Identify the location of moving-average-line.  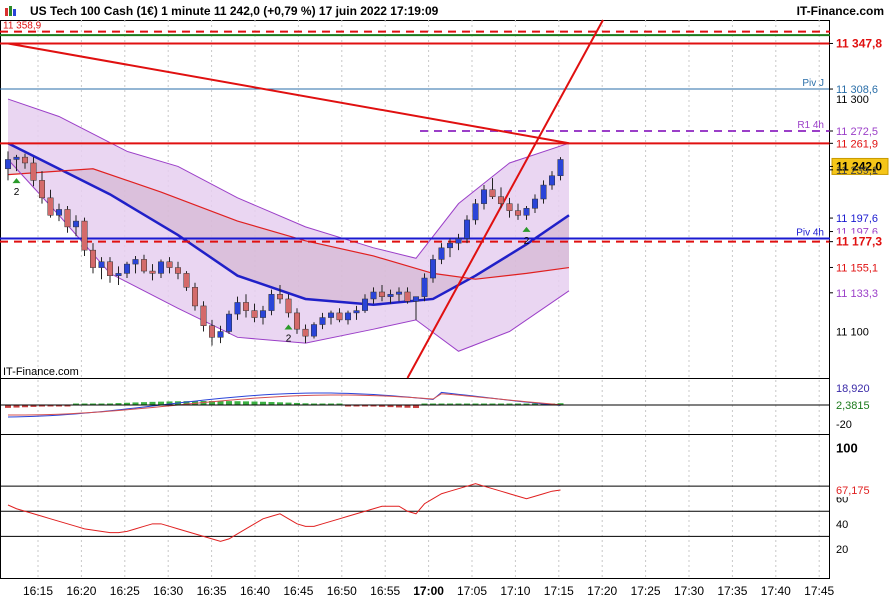
(288, 224).